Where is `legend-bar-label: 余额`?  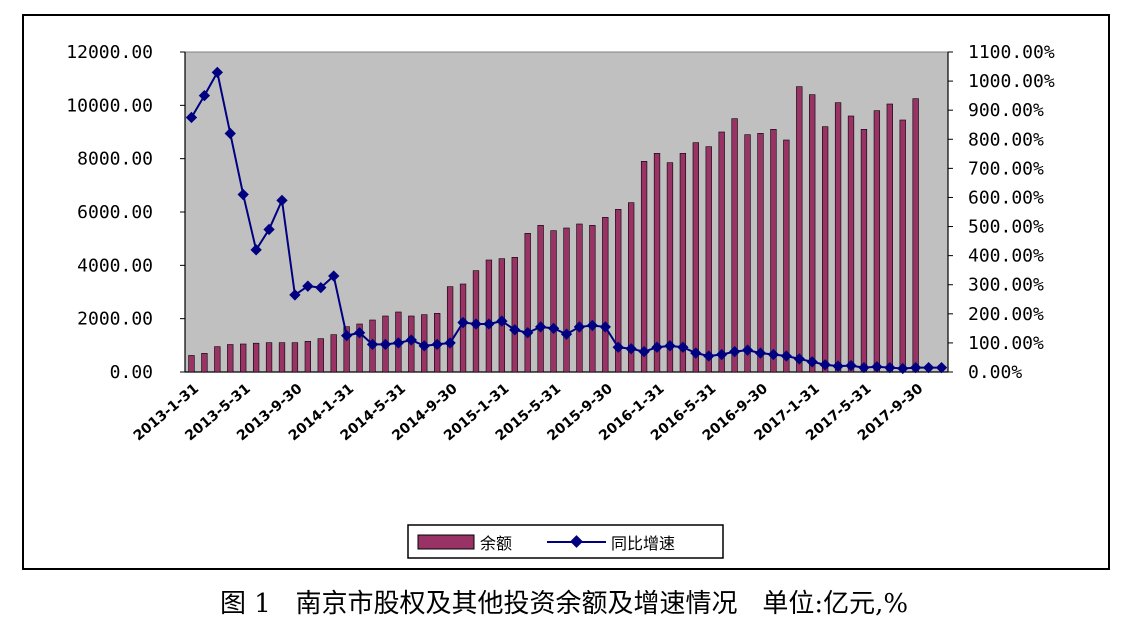 legend-bar-label: 余额 is located at coordinates (496, 543).